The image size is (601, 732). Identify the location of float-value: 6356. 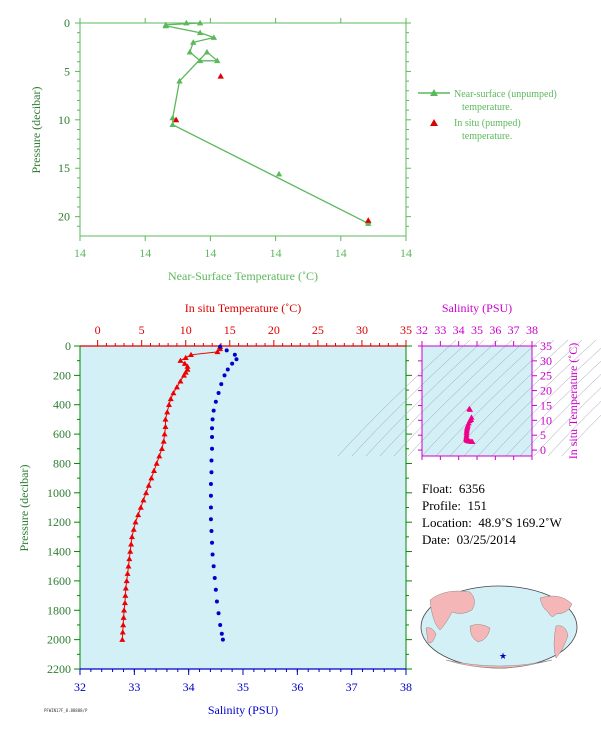
(471, 488).